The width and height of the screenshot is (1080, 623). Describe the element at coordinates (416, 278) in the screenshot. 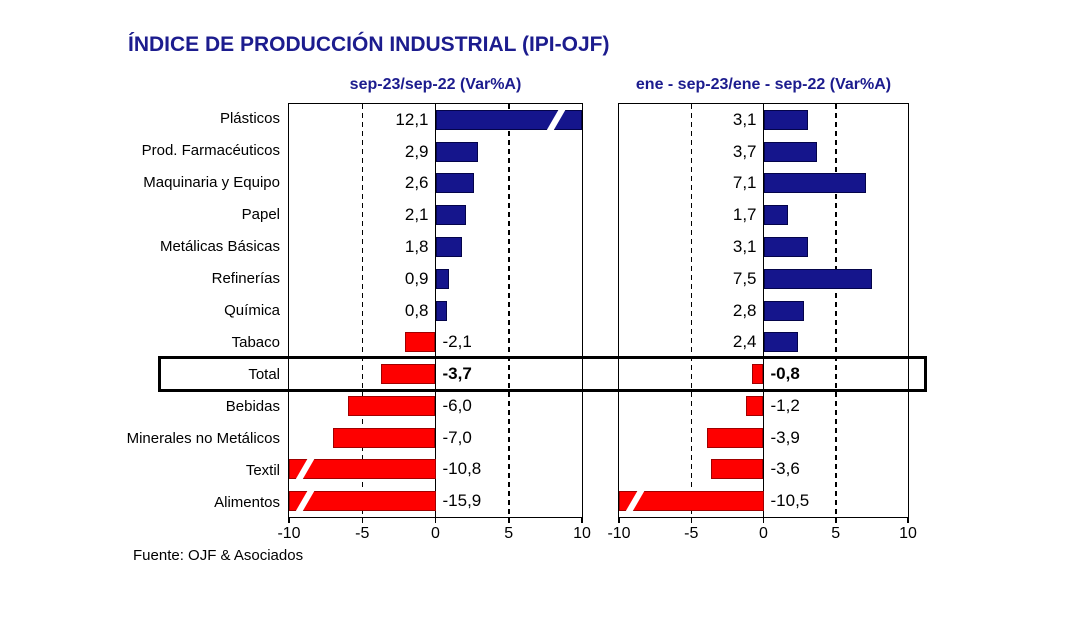

I see `value-label: 0,9` at that location.